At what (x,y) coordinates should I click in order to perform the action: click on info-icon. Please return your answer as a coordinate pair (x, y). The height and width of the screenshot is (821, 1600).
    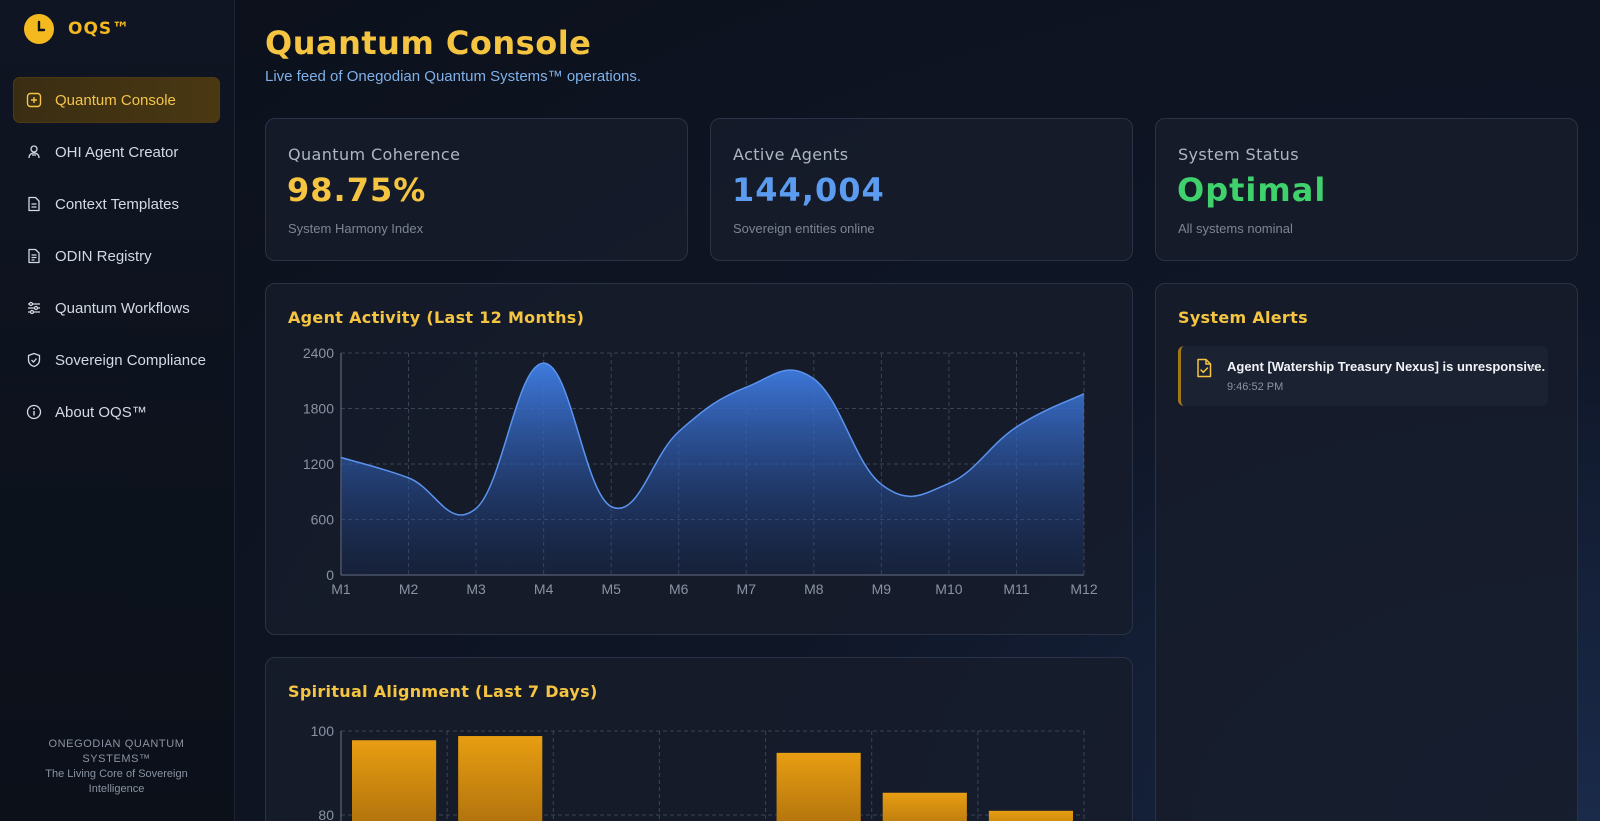
    Looking at the image, I should click on (34, 412).